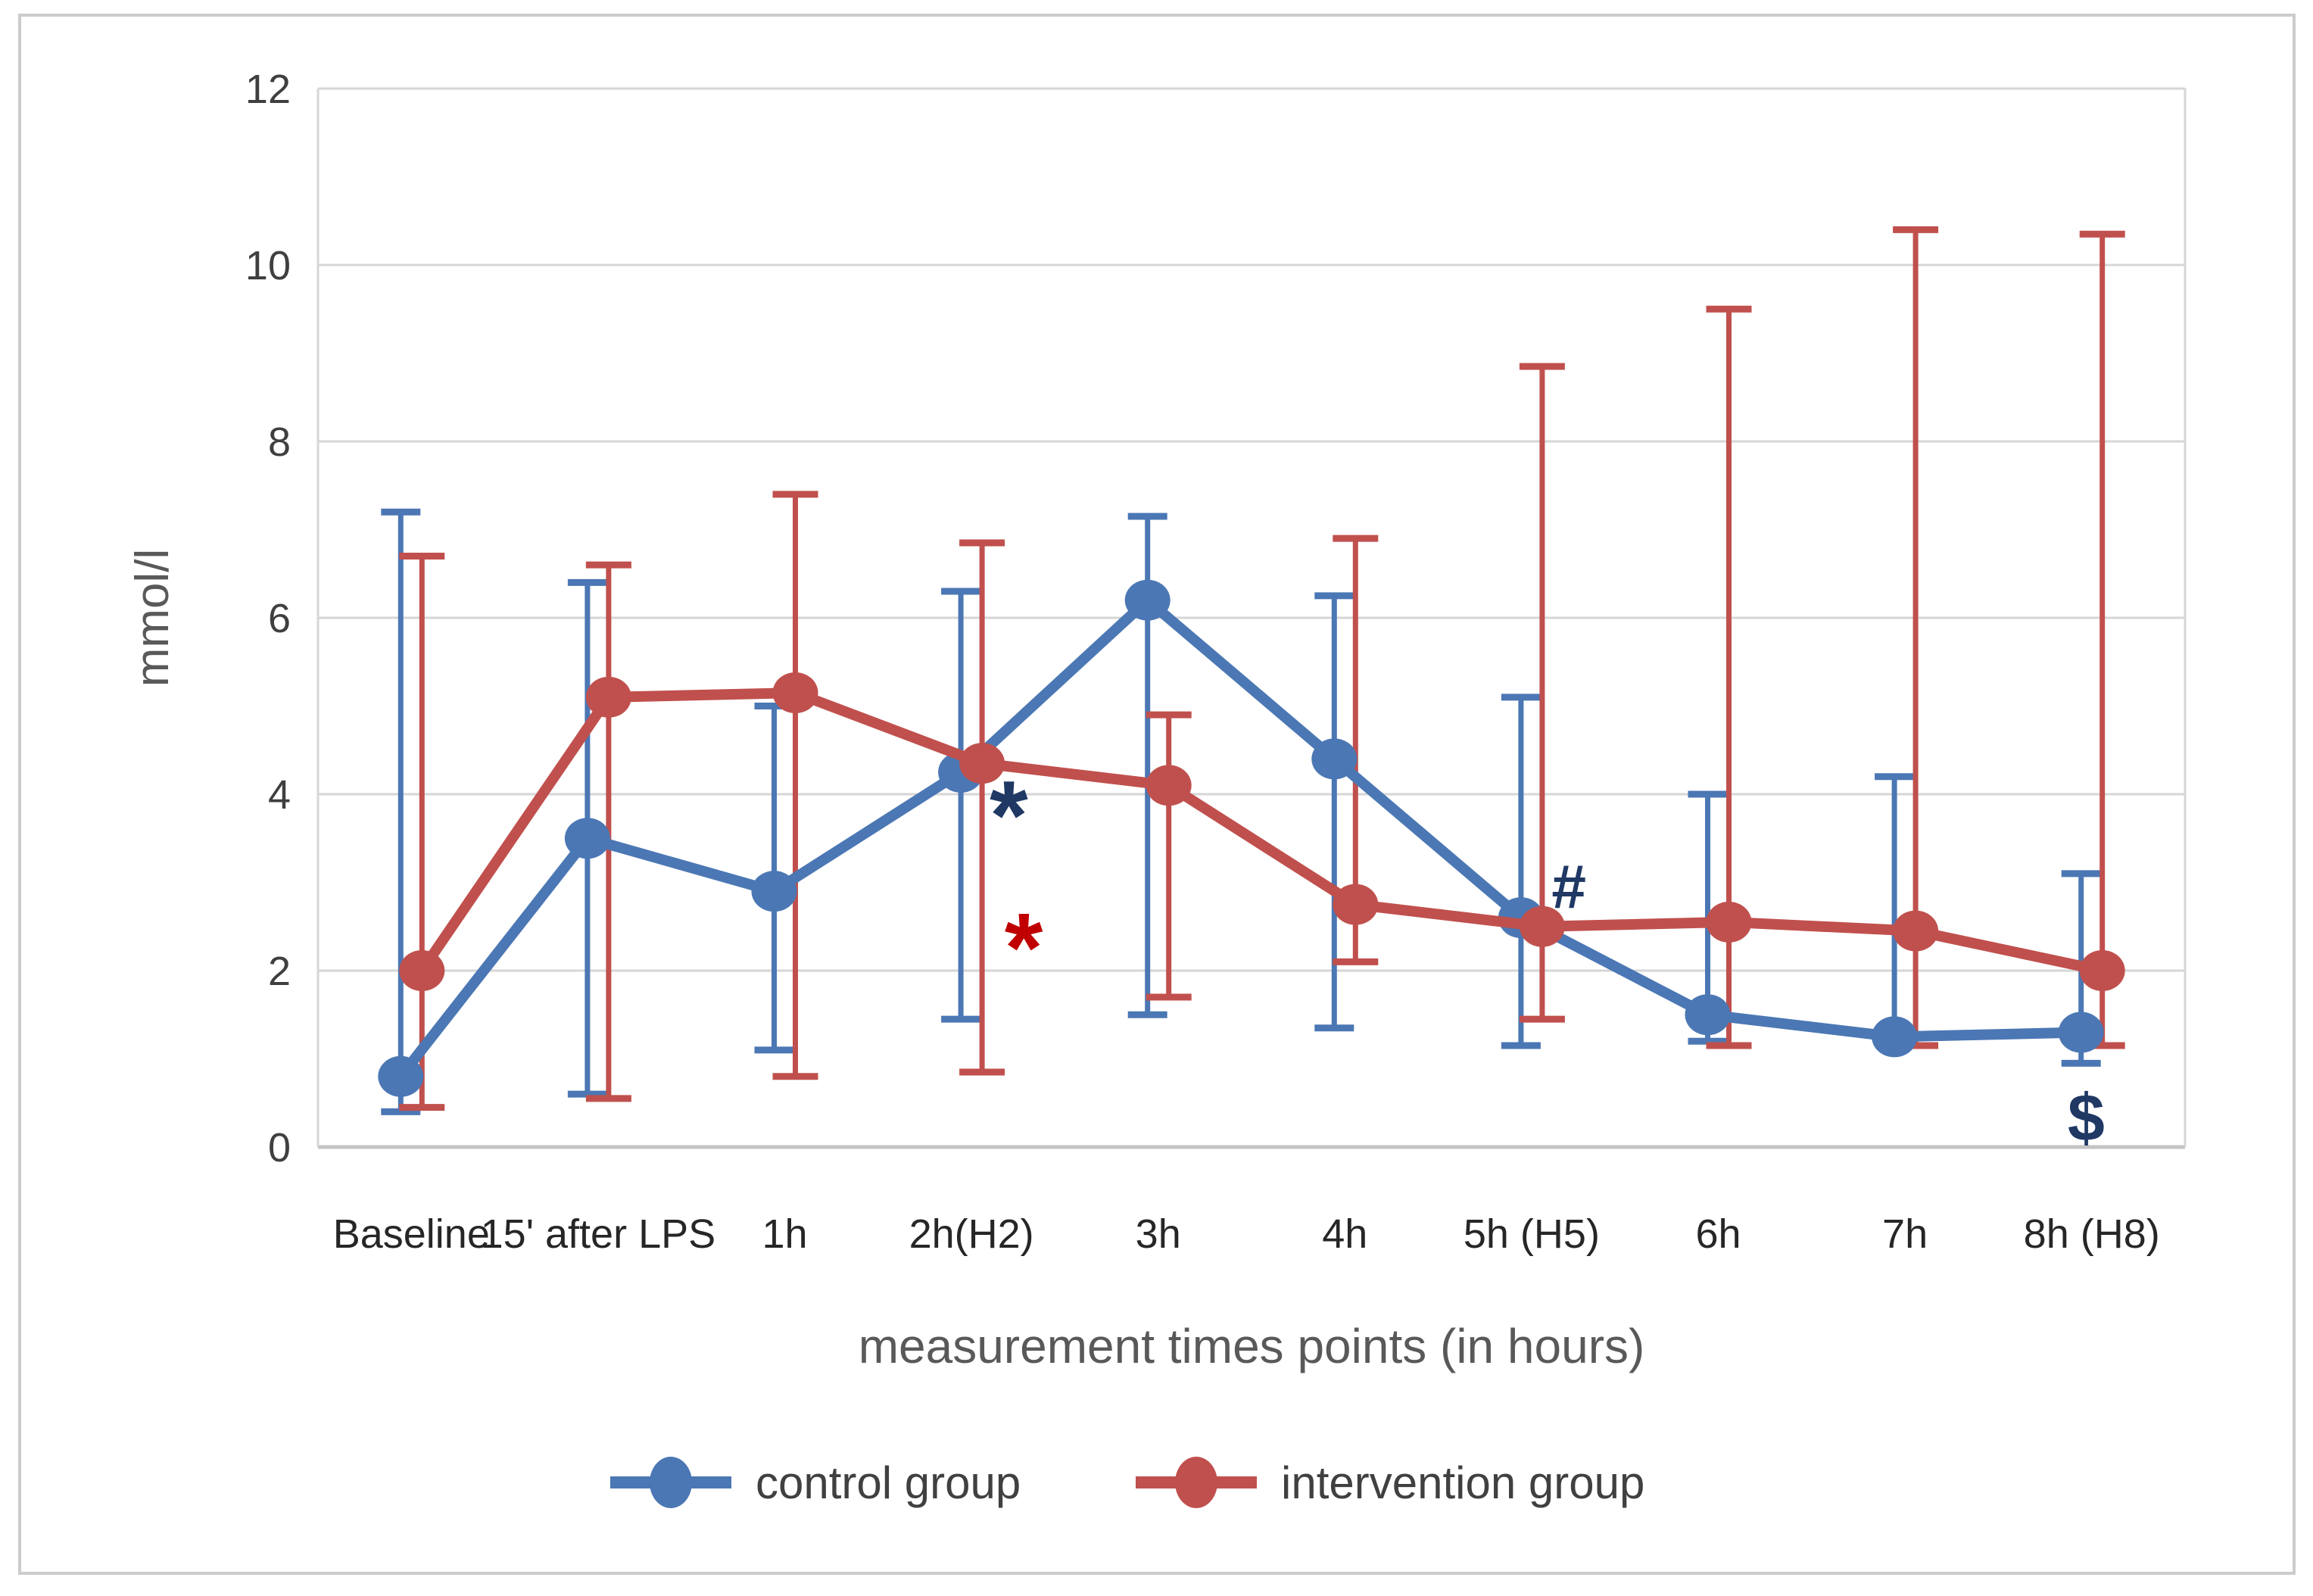 Image resolution: width=2313 pixels, height=1596 pixels. I want to click on y-tick-label: 10, so click(268, 265).